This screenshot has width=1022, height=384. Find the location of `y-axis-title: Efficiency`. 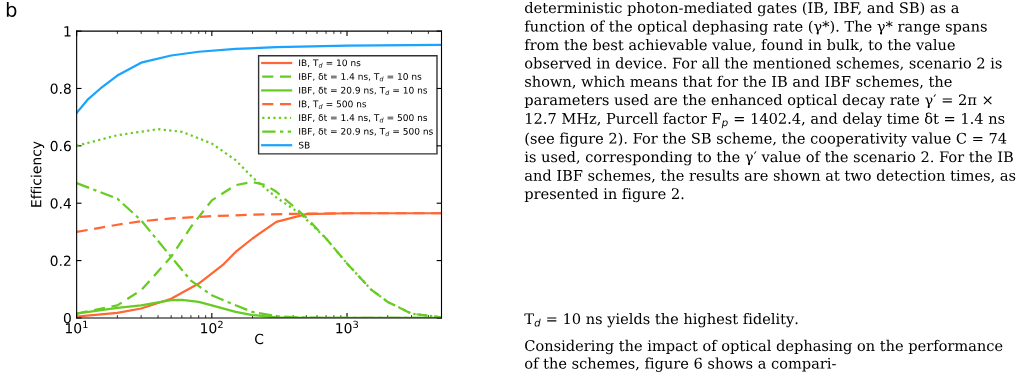

y-axis-title: Efficiency is located at coordinates (37, 174).